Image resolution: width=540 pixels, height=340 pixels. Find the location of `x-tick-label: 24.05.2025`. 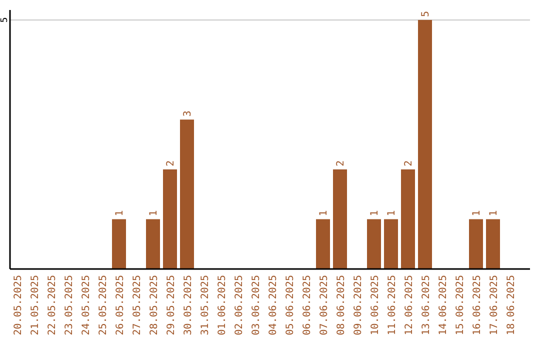

x-tick-label: 24.05.2025 is located at coordinates (86, 305).